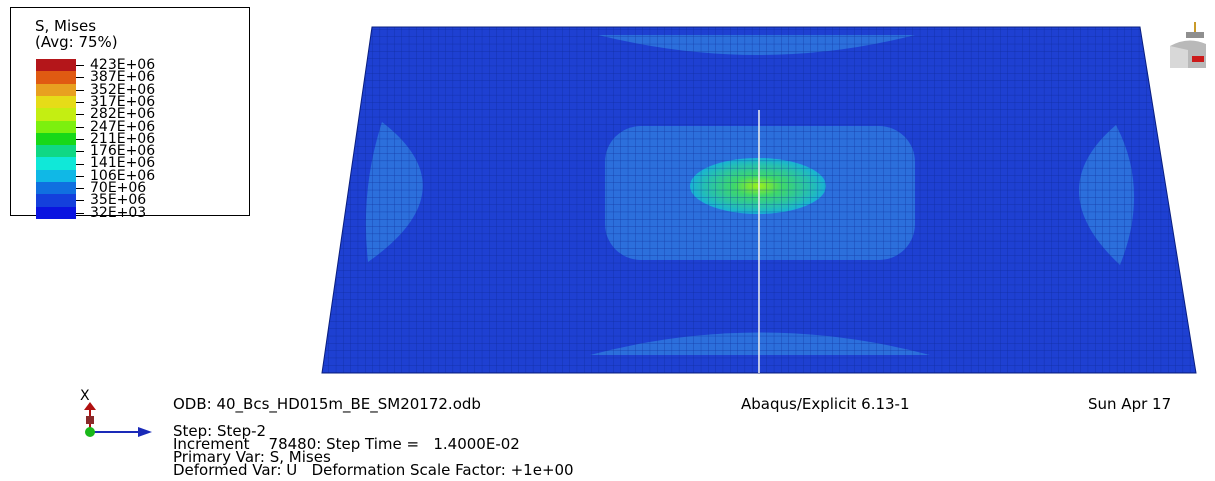  Describe the element at coordinates (123, 126) in the screenshot. I see `legend-value: 247E+06` at that location.